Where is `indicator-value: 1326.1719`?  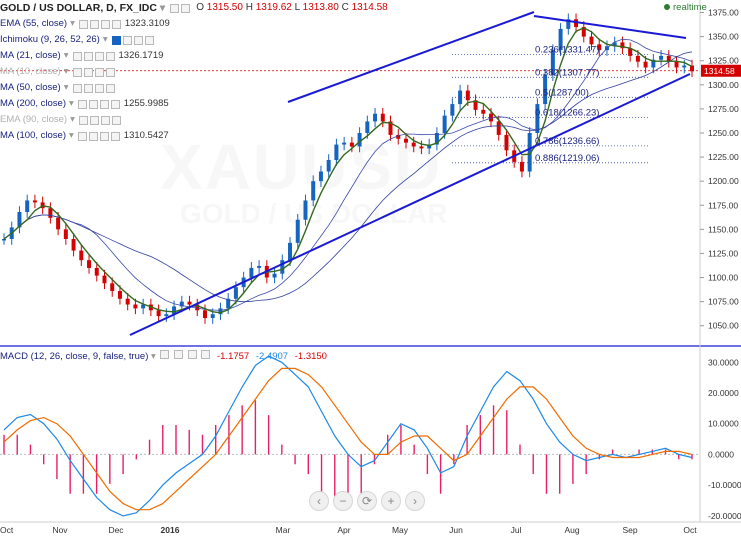
indicator-value: 1326.1719 is located at coordinates (141, 55).